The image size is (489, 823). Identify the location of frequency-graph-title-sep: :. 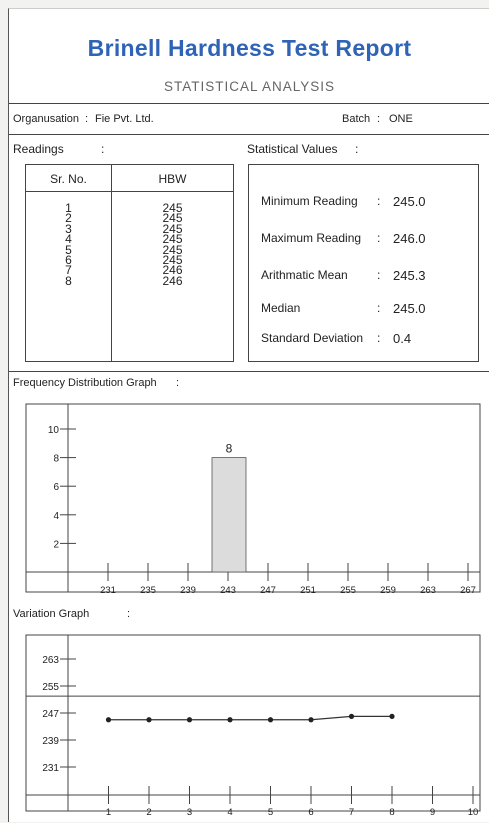
(178, 383).